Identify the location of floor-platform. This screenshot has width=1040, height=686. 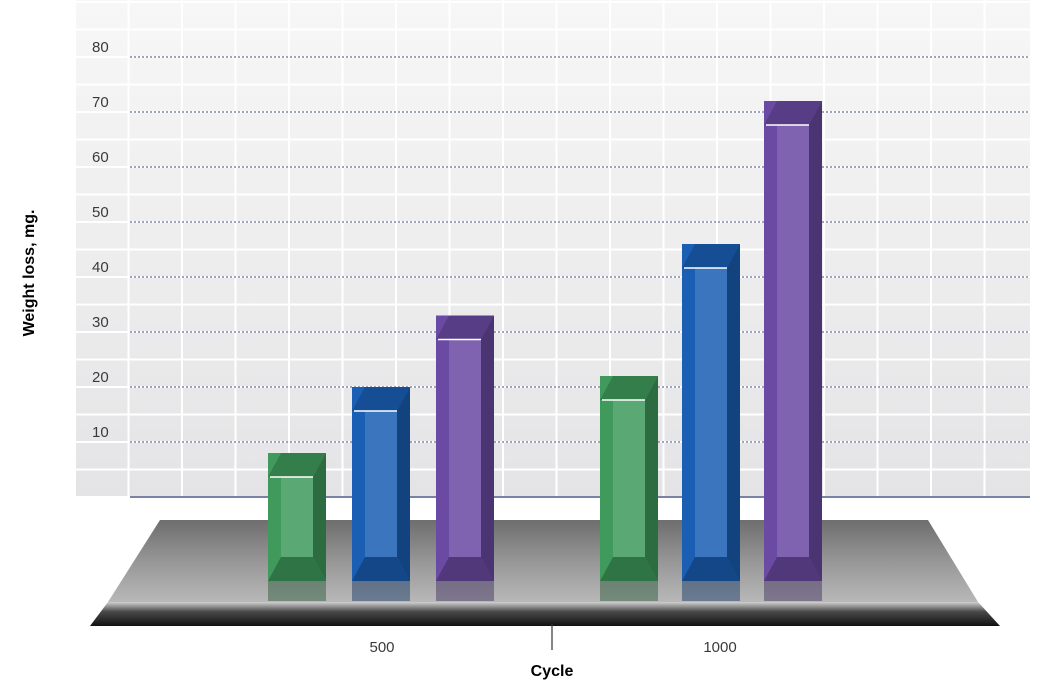
(543, 561).